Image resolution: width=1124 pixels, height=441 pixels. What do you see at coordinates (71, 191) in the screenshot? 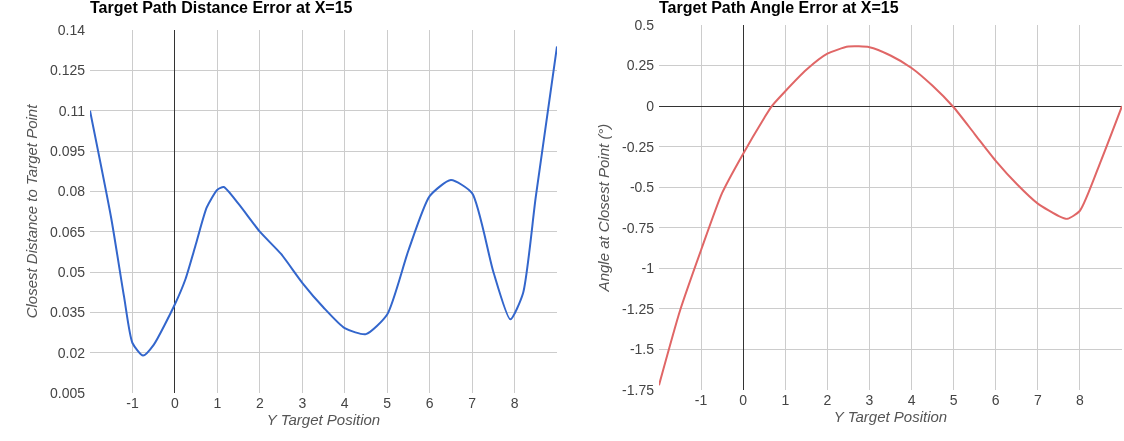
I see `y-tick-label: 0.08` at bounding box center [71, 191].